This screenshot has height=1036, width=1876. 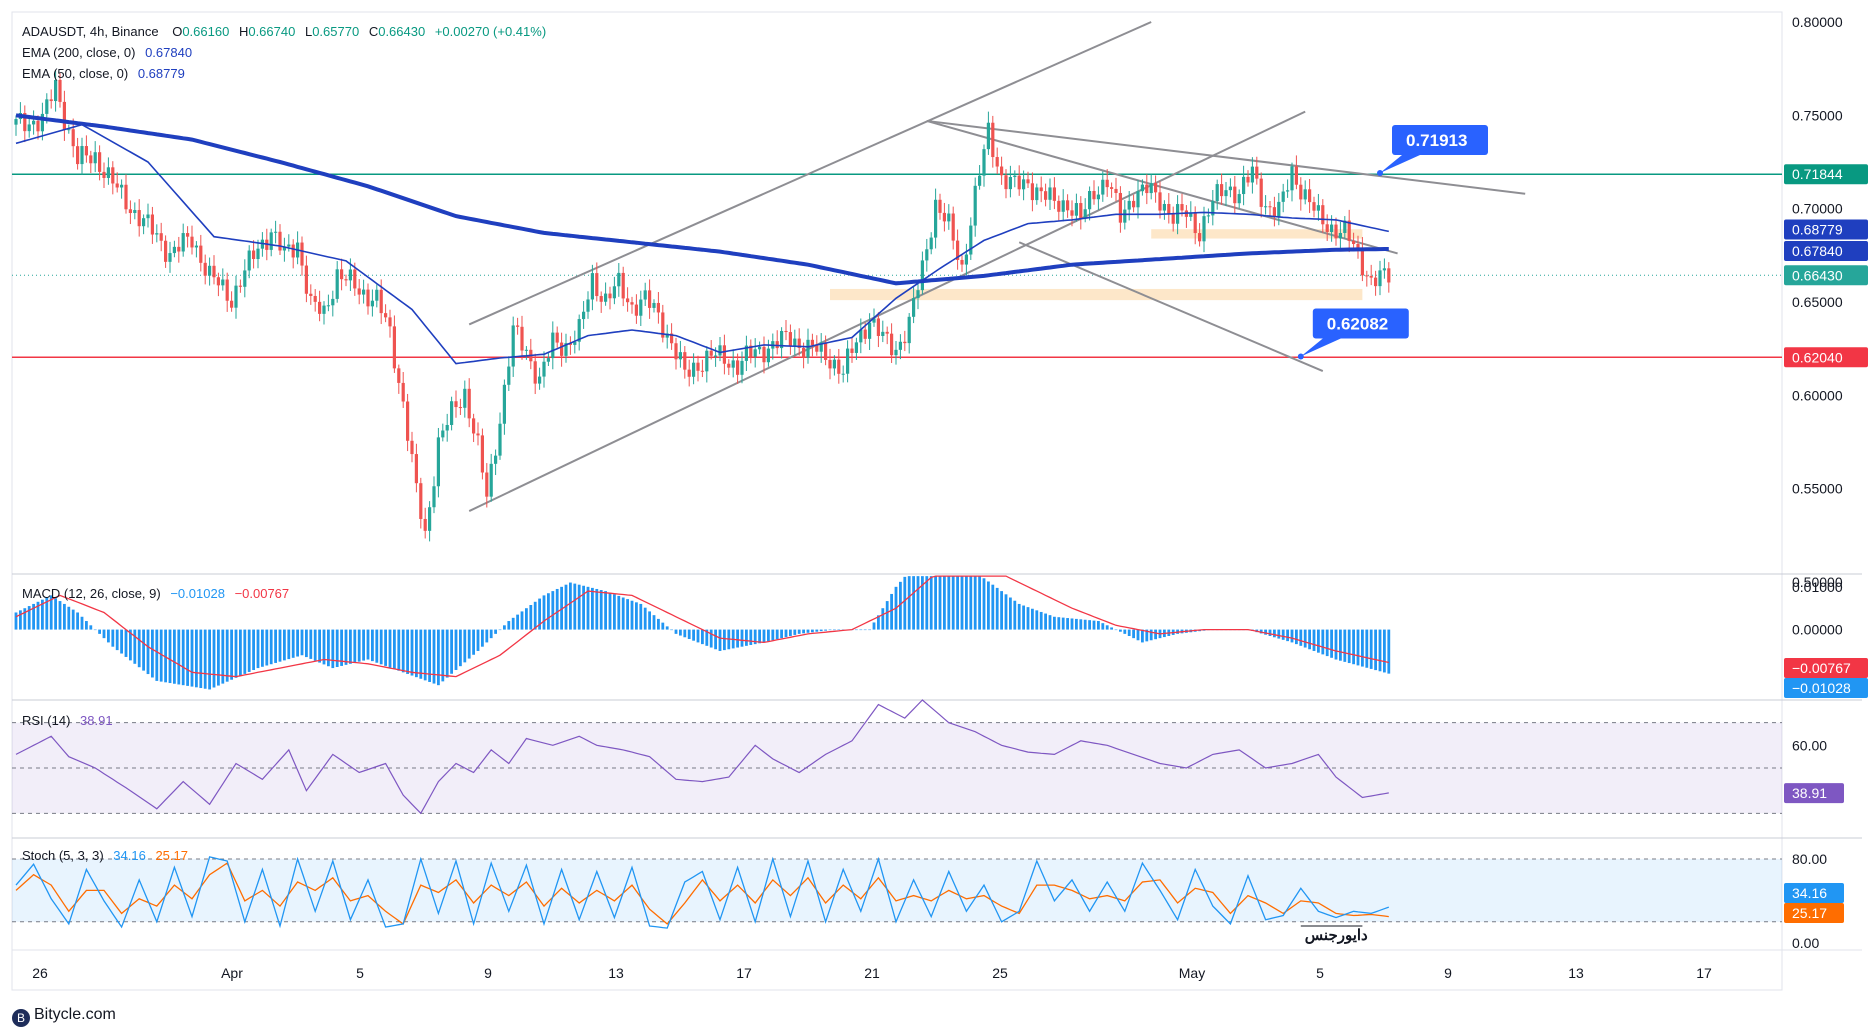 I want to click on callout-box, so click(x=1360, y=323).